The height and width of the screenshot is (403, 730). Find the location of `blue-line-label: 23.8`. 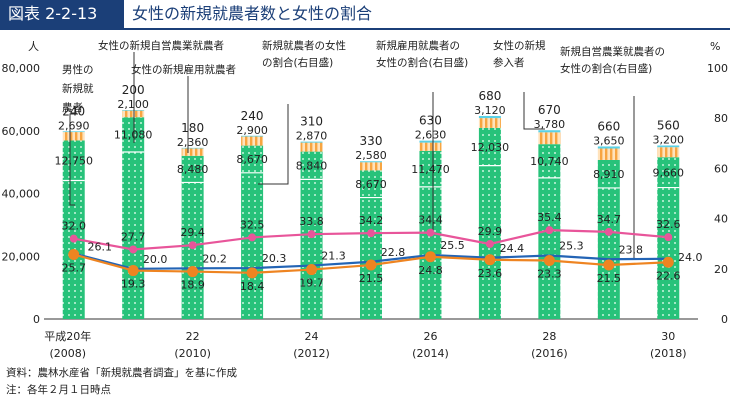

blue-line-label: 23.8 is located at coordinates (631, 249).